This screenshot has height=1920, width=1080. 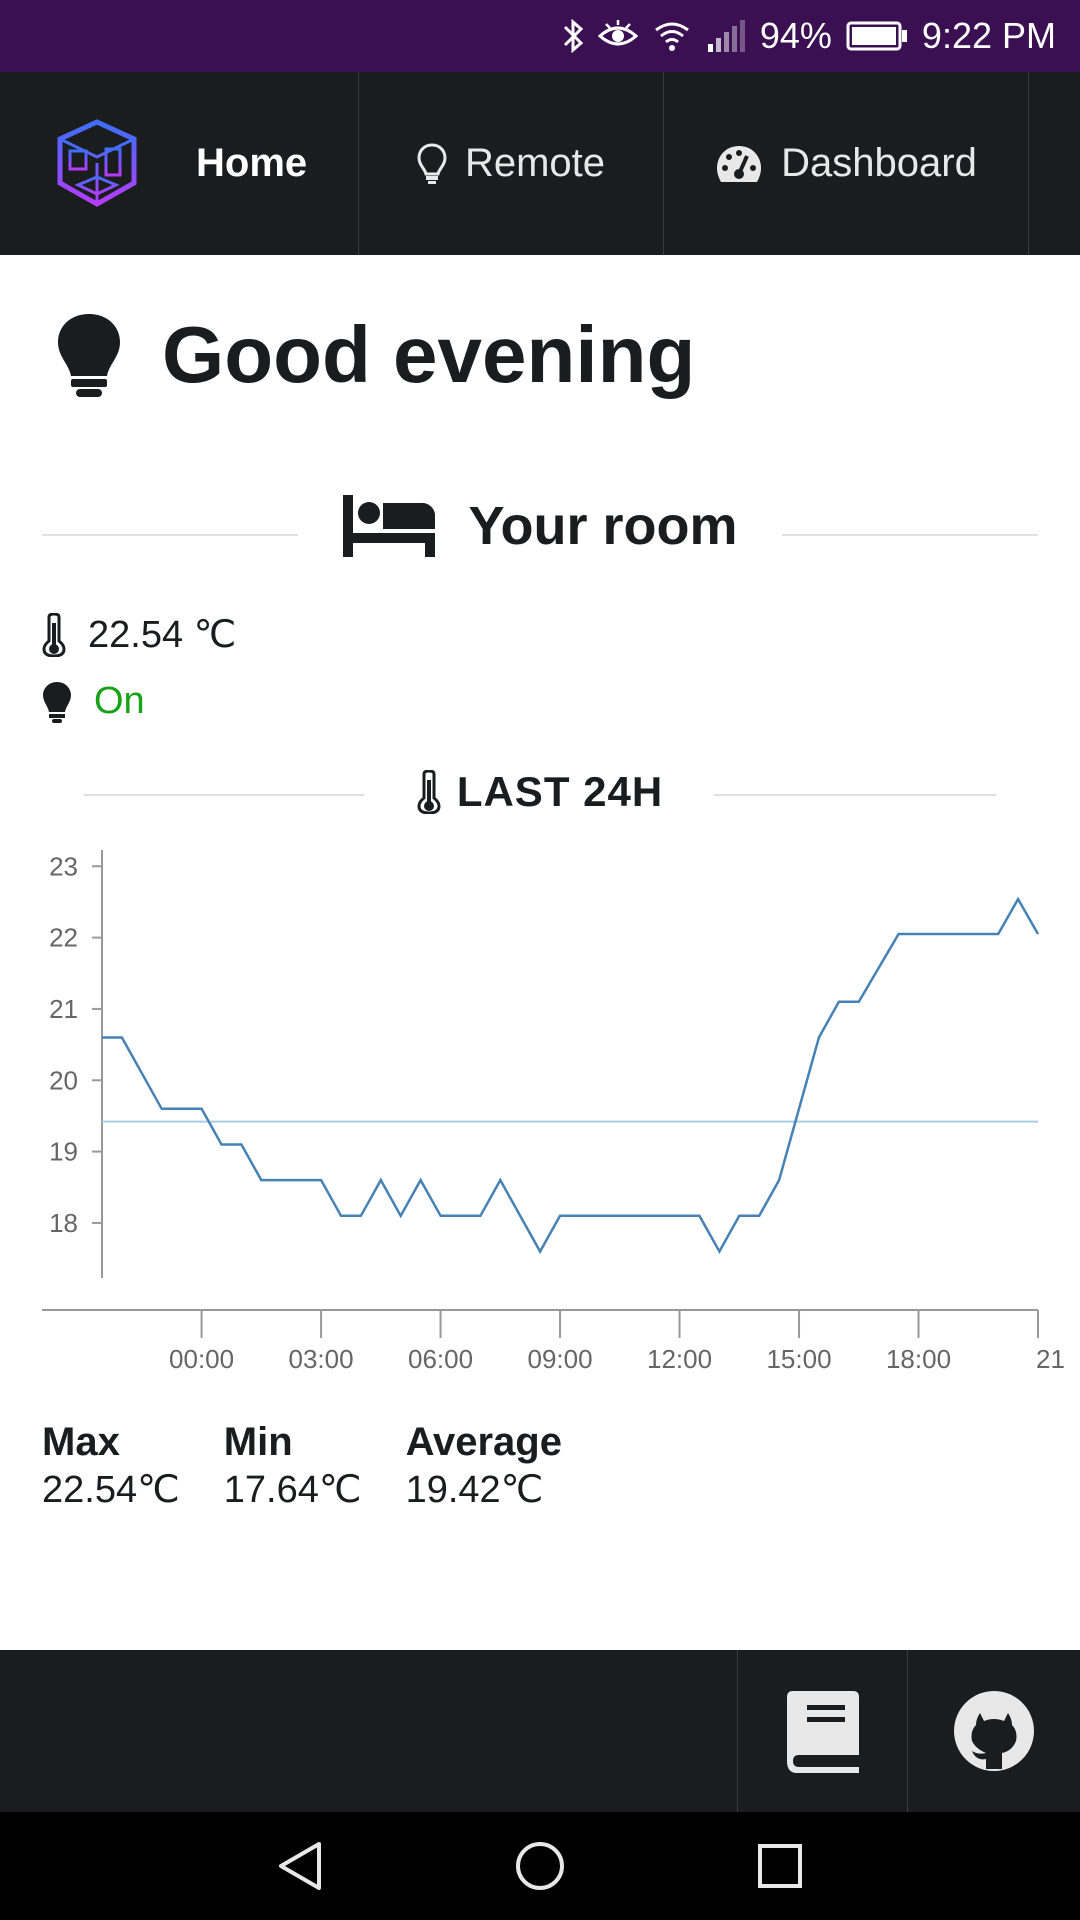 I want to click on bluetooth-icon, so click(x=573, y=36).